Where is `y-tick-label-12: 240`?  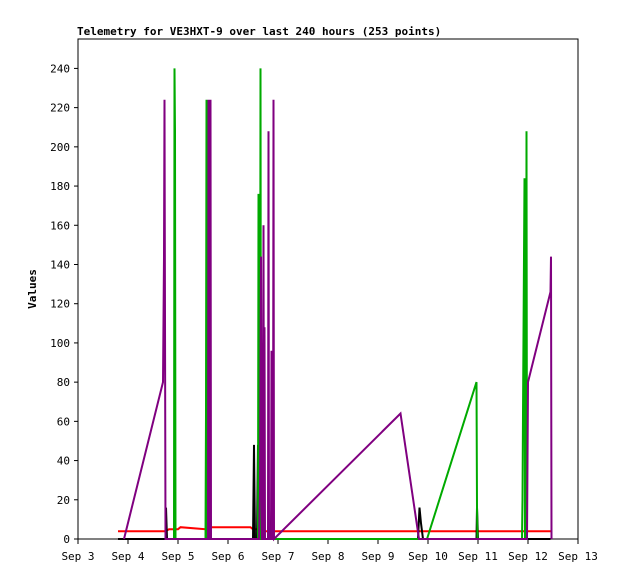
y-tick-label-12: 240 is located at coordinates (60, 68).